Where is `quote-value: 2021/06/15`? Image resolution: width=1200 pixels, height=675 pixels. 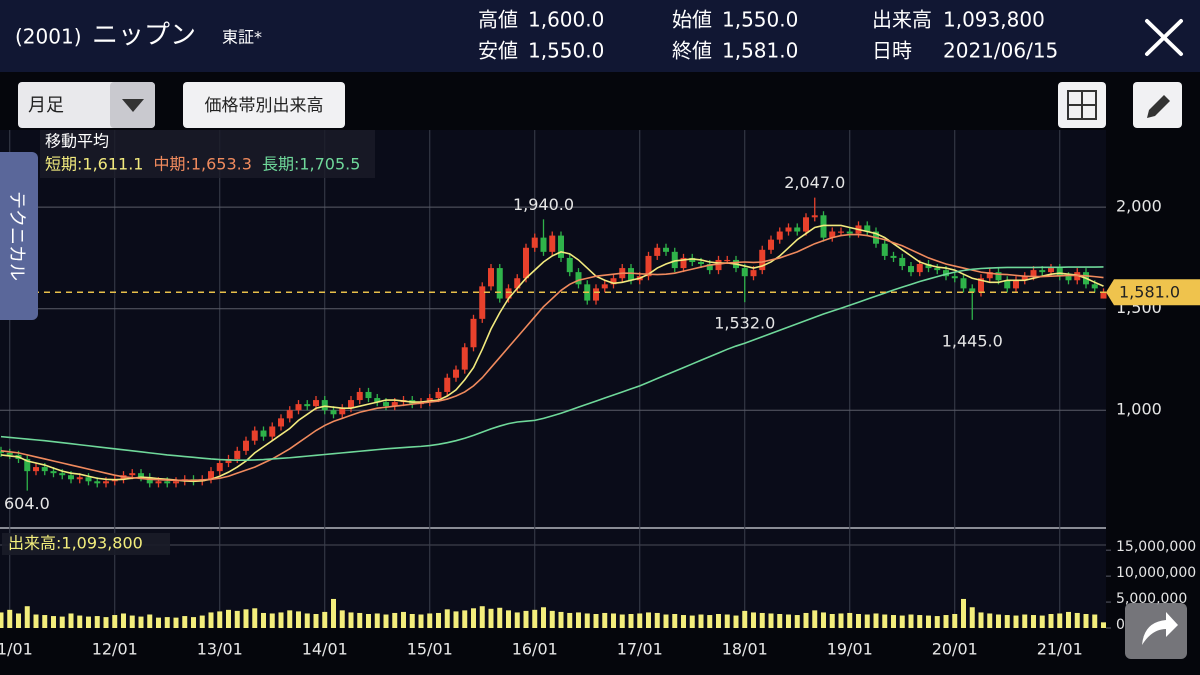
quote-value: 2021/06/15 is located at coordinates (1000, 51).